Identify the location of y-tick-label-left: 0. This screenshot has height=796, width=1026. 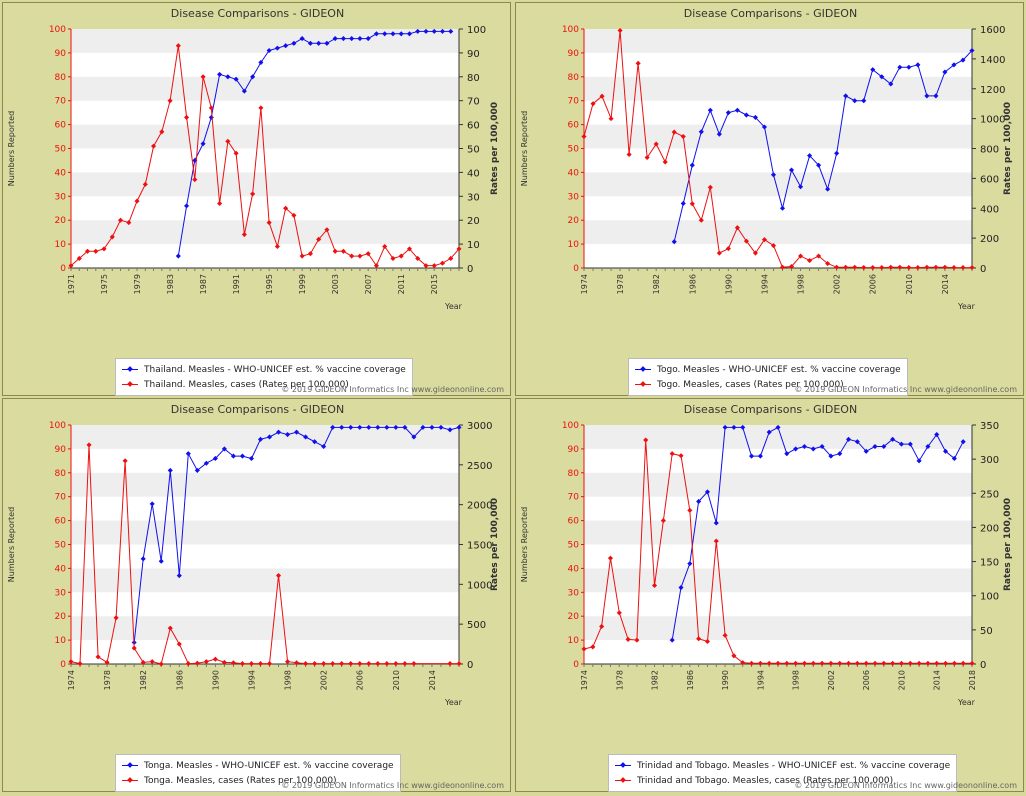
(63, 665).